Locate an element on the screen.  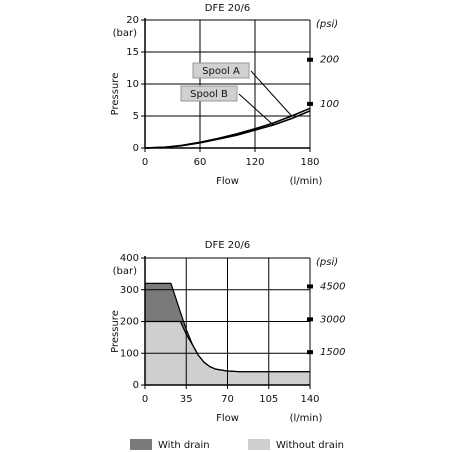
y-tick-label: 300 is located at coordinates (129, 290).